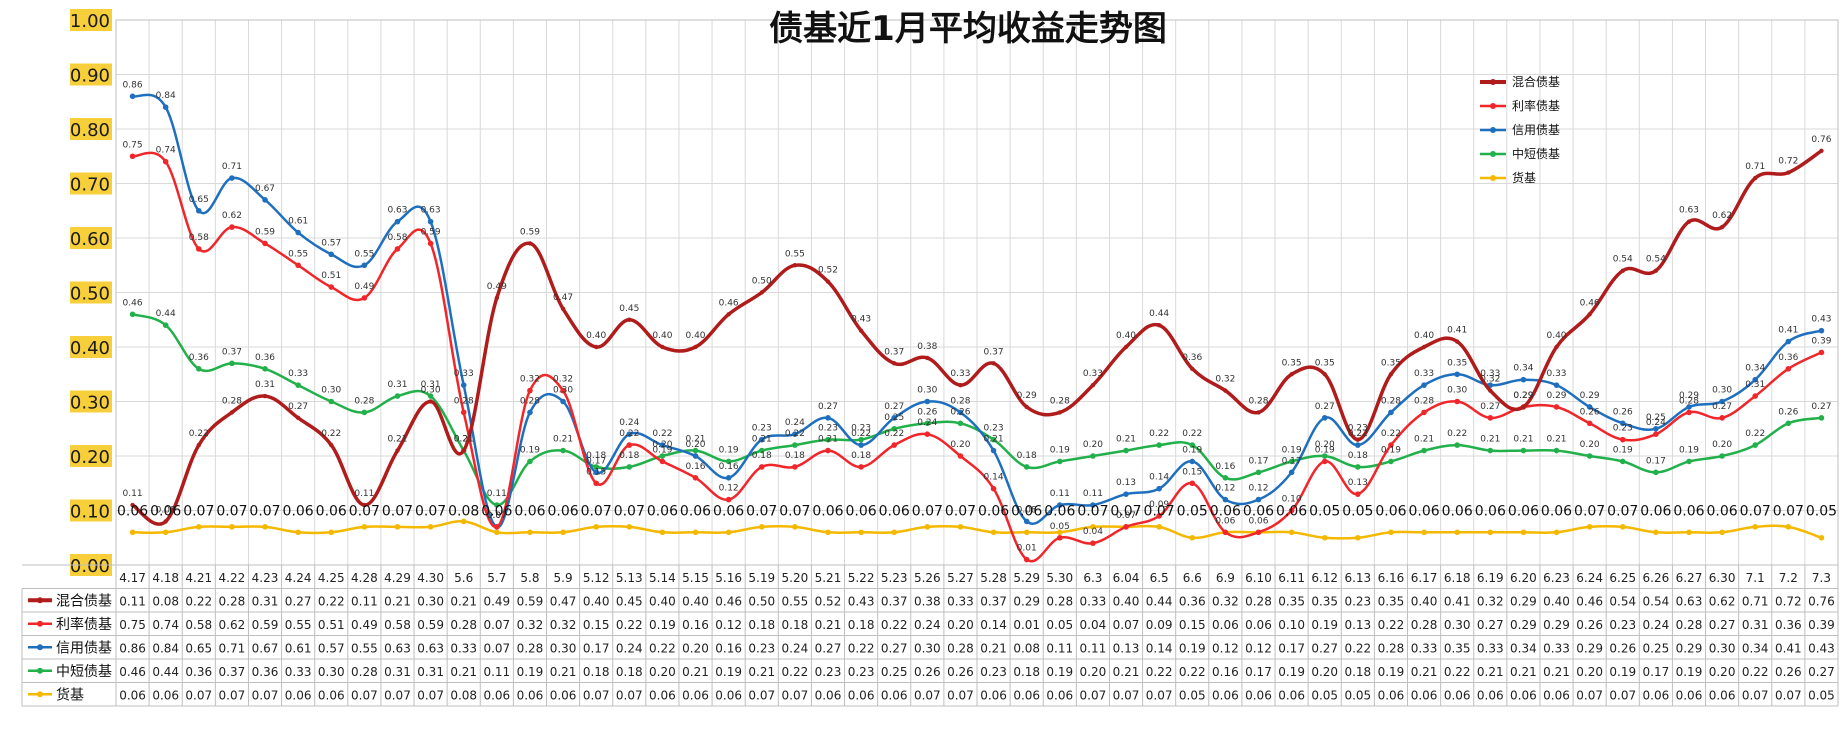  I want to click on table-cell: 0.75, so click(132, 625).